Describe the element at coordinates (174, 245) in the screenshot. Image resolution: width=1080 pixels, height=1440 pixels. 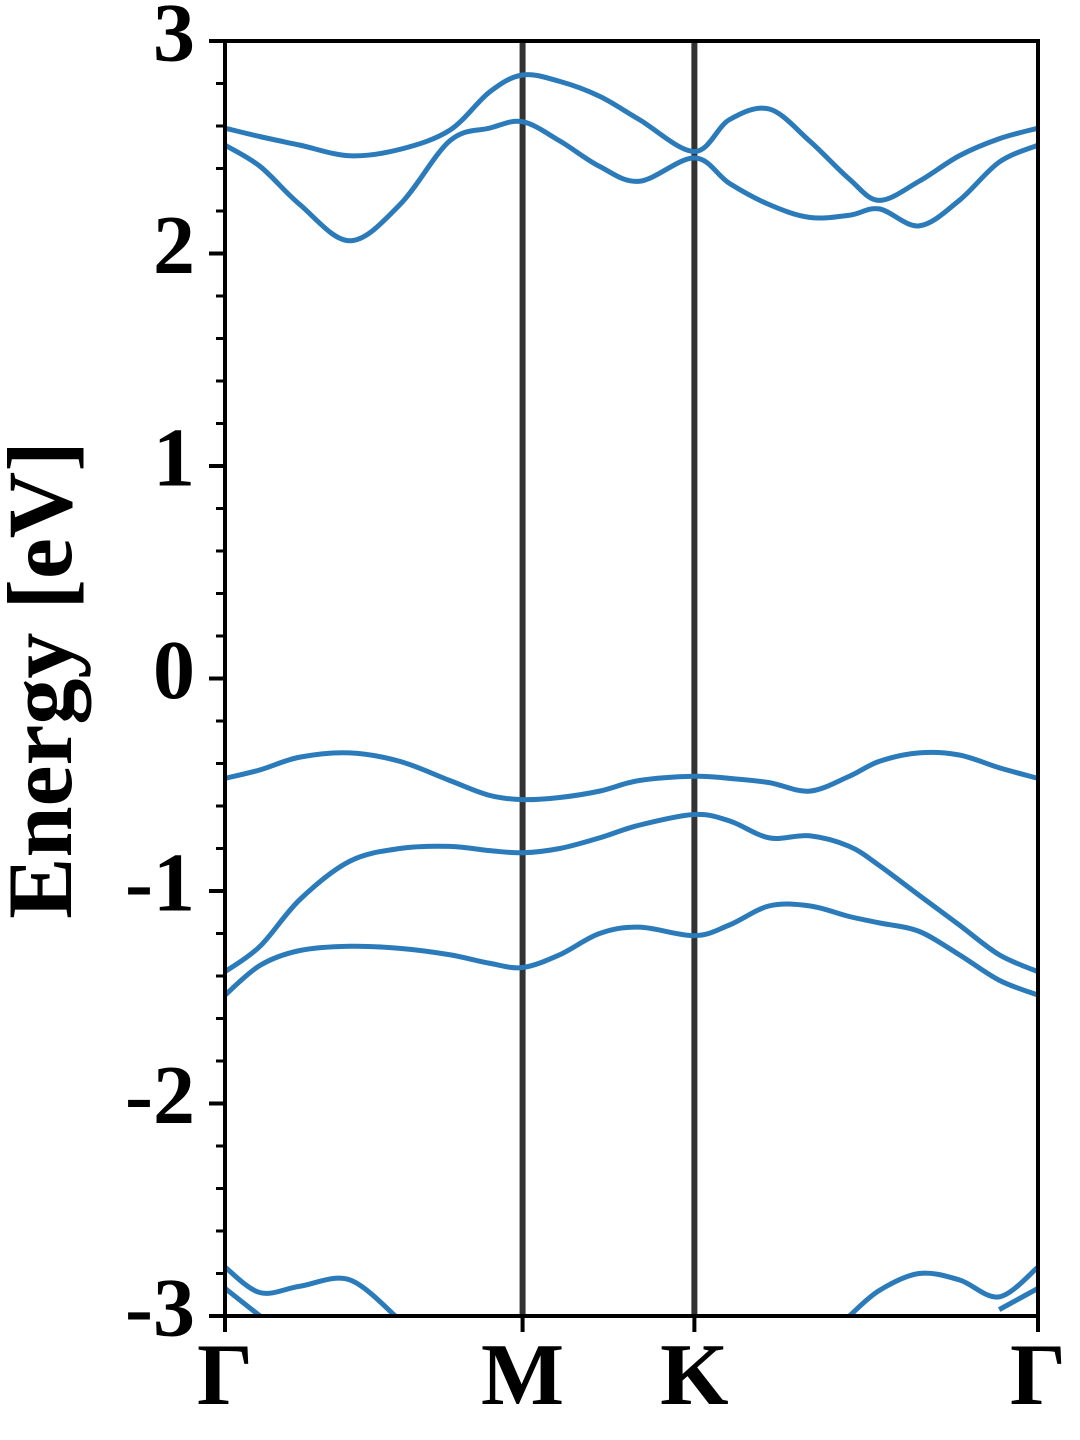
I see `y-tick-label: 2` at that location.